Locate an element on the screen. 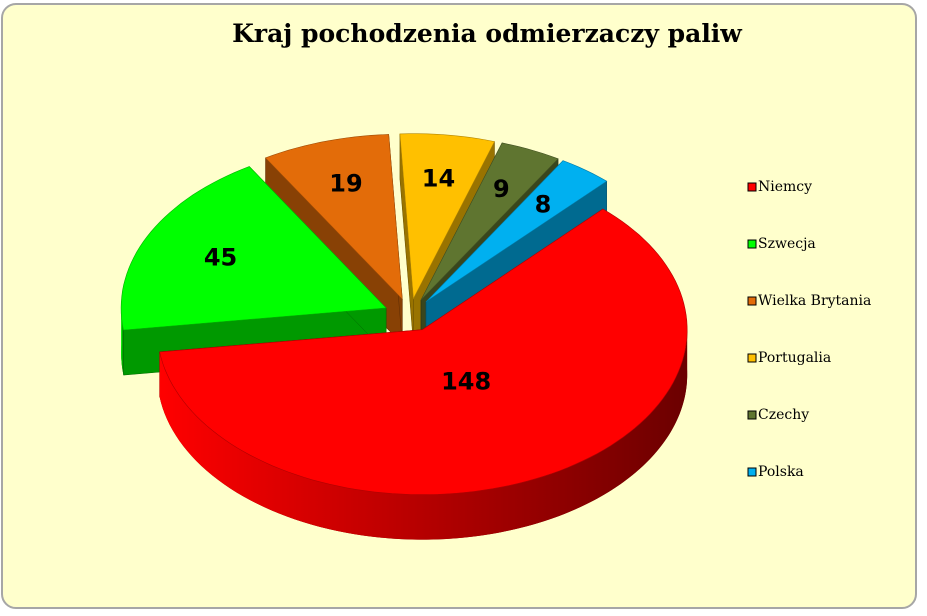  legend-label: Czechy is located at coordinates (783, 415).